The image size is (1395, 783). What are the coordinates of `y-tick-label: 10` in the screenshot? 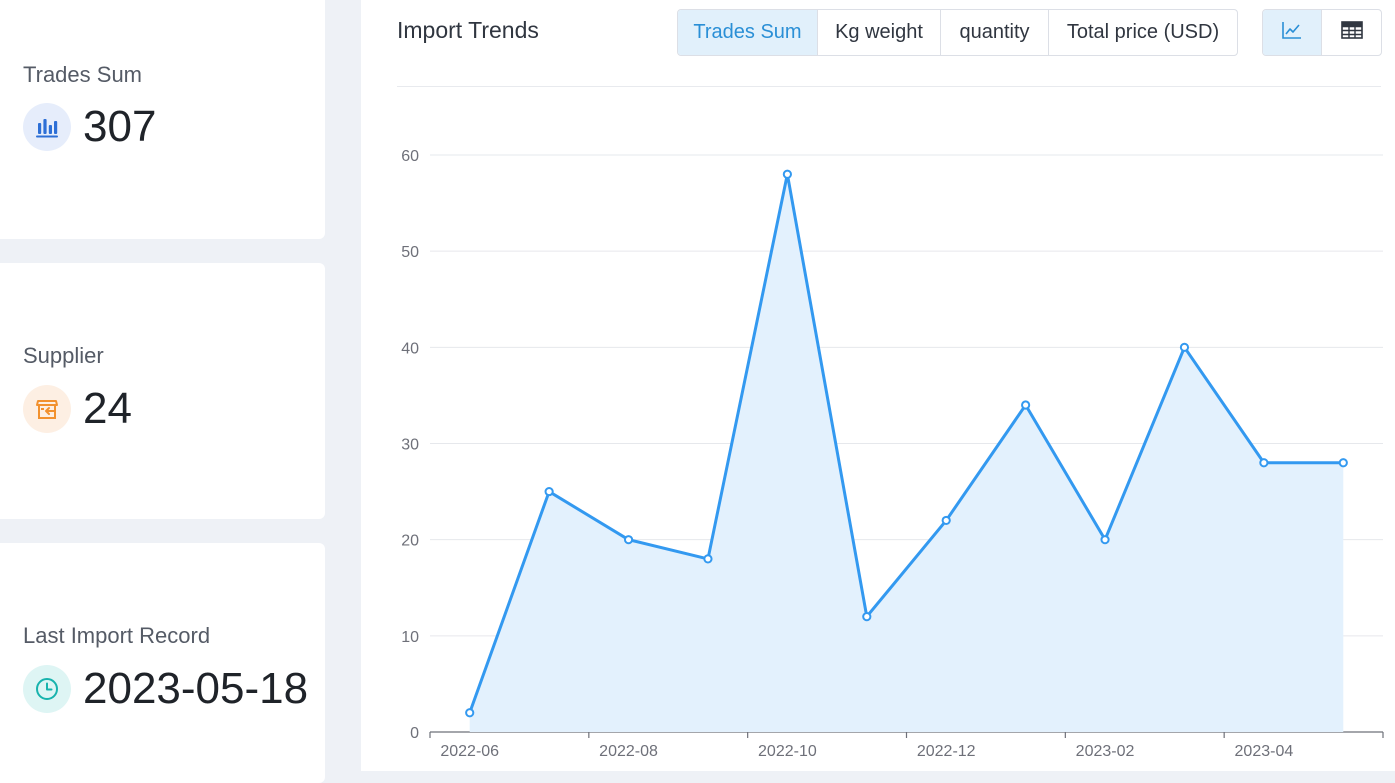 It's located at (410, 637).